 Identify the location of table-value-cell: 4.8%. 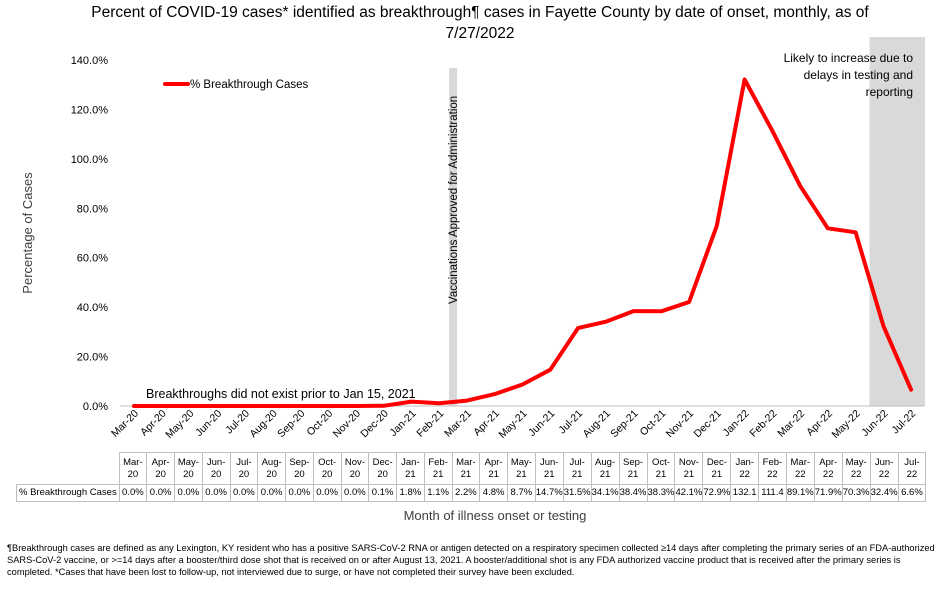
(493, 493).